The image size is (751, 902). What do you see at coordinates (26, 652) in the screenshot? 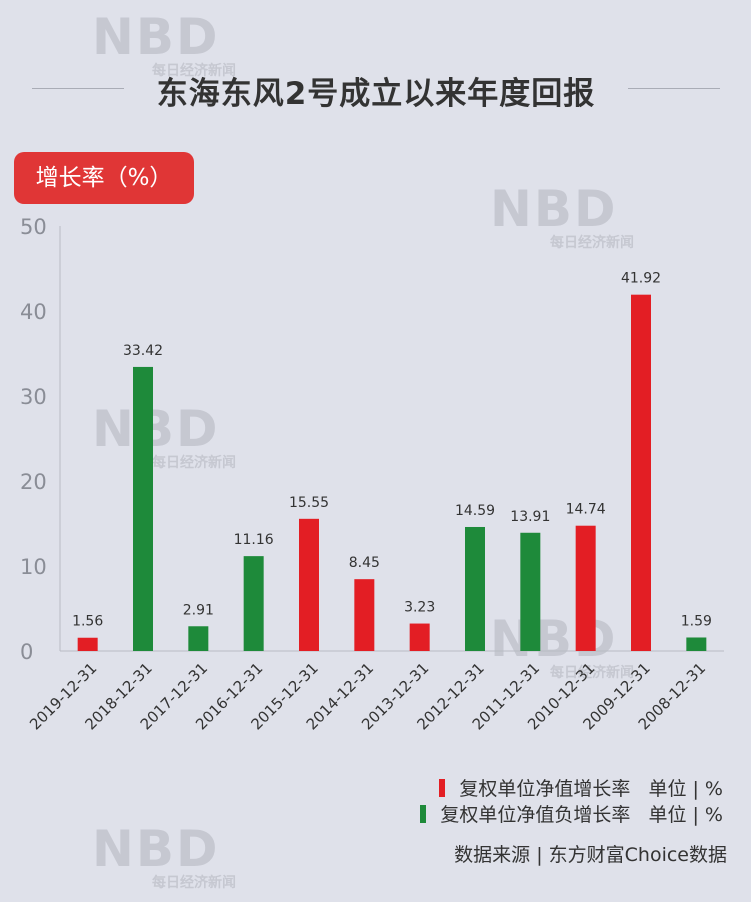
I see `y-tick-label: 0` at bounding box center [26, 652].